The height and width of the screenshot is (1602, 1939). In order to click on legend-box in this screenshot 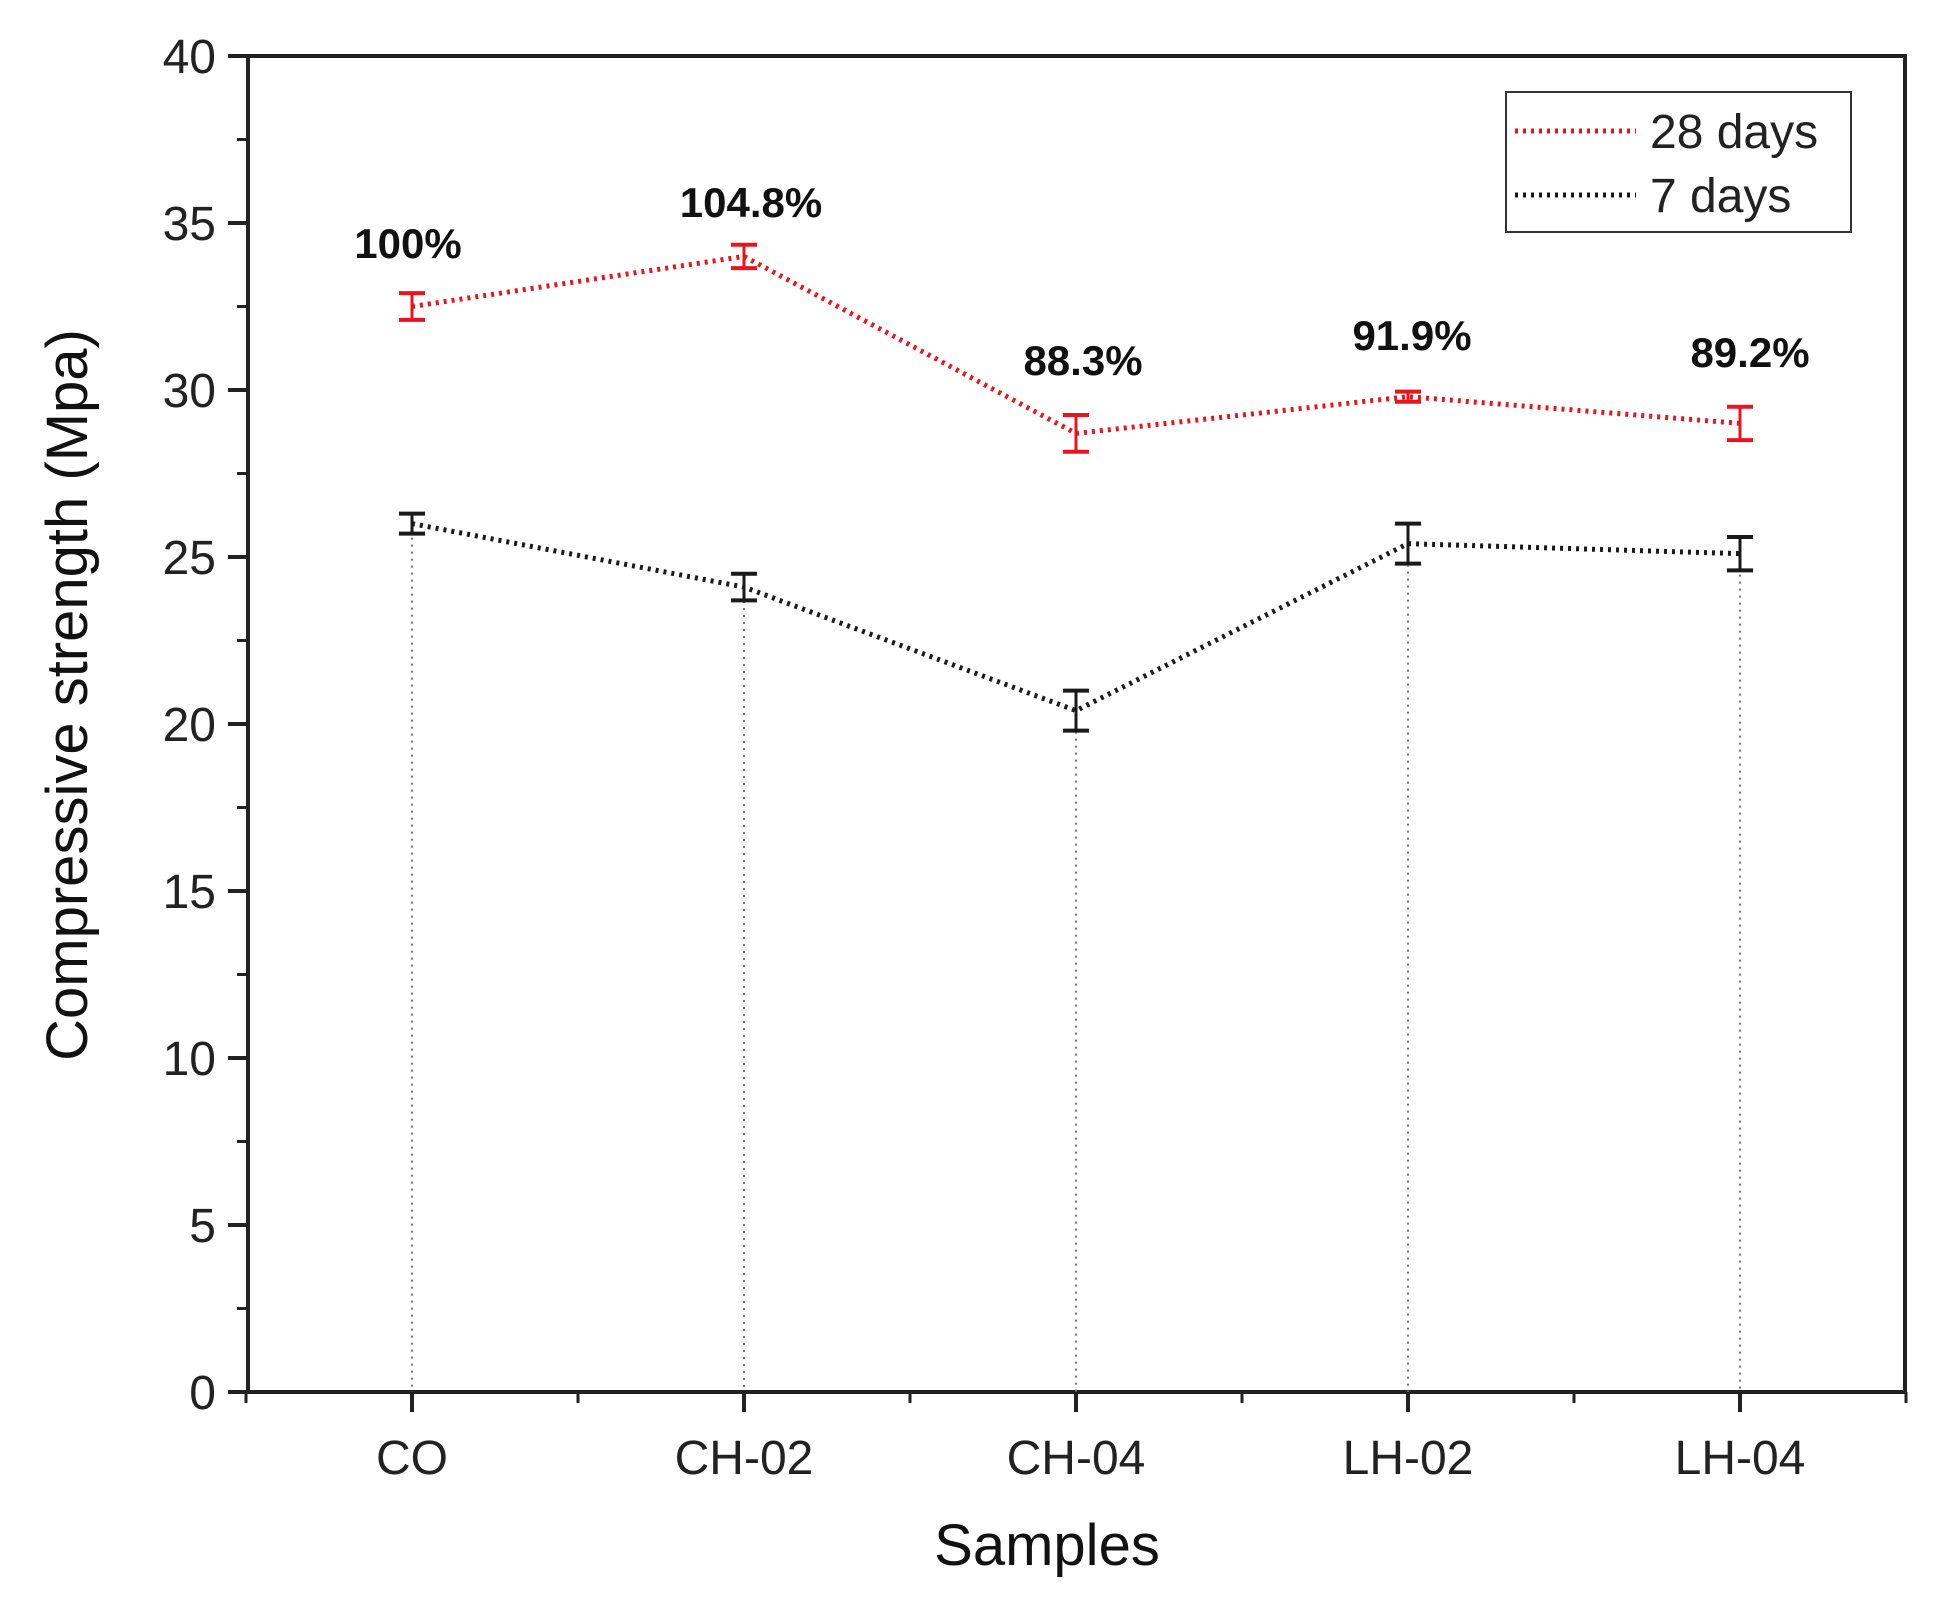, I will do `click(1678, 162)`.